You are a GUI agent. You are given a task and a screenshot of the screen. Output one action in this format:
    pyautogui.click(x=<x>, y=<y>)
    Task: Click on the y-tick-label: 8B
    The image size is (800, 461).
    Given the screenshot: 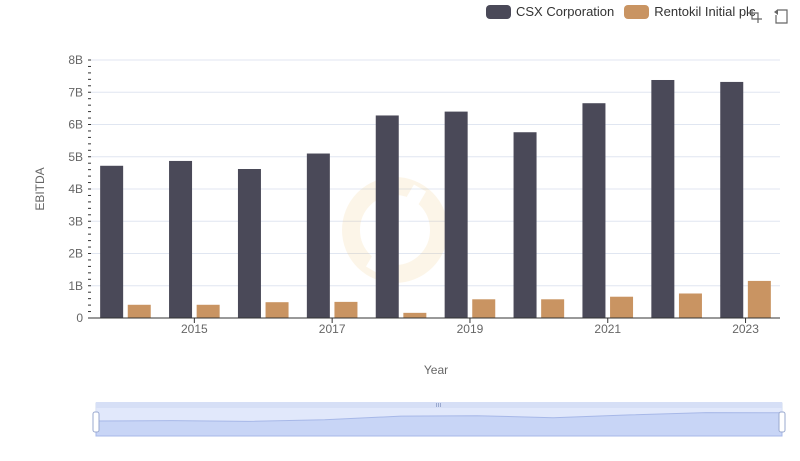 What is the action you would take?
    pyautogui.click(x=75, y=60)
    